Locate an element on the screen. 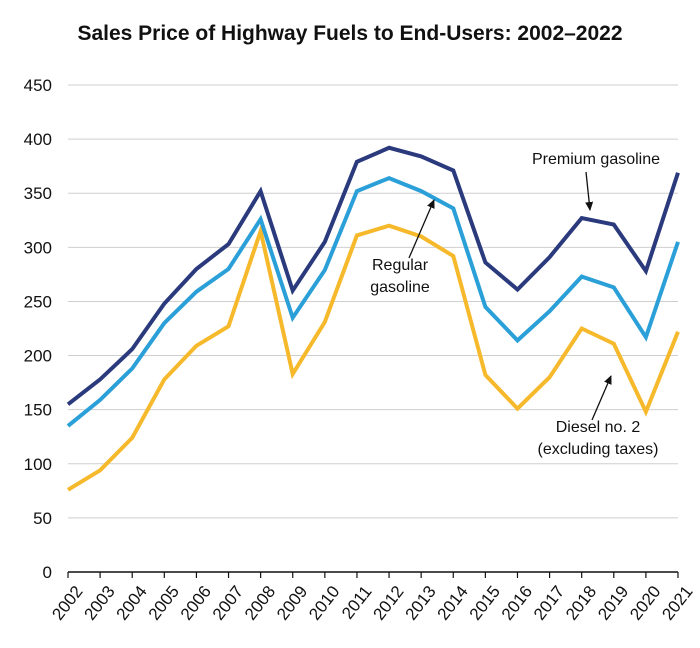 The image size is (700, 648). y-tick-label: 50 is located at coordinates (42, 518).